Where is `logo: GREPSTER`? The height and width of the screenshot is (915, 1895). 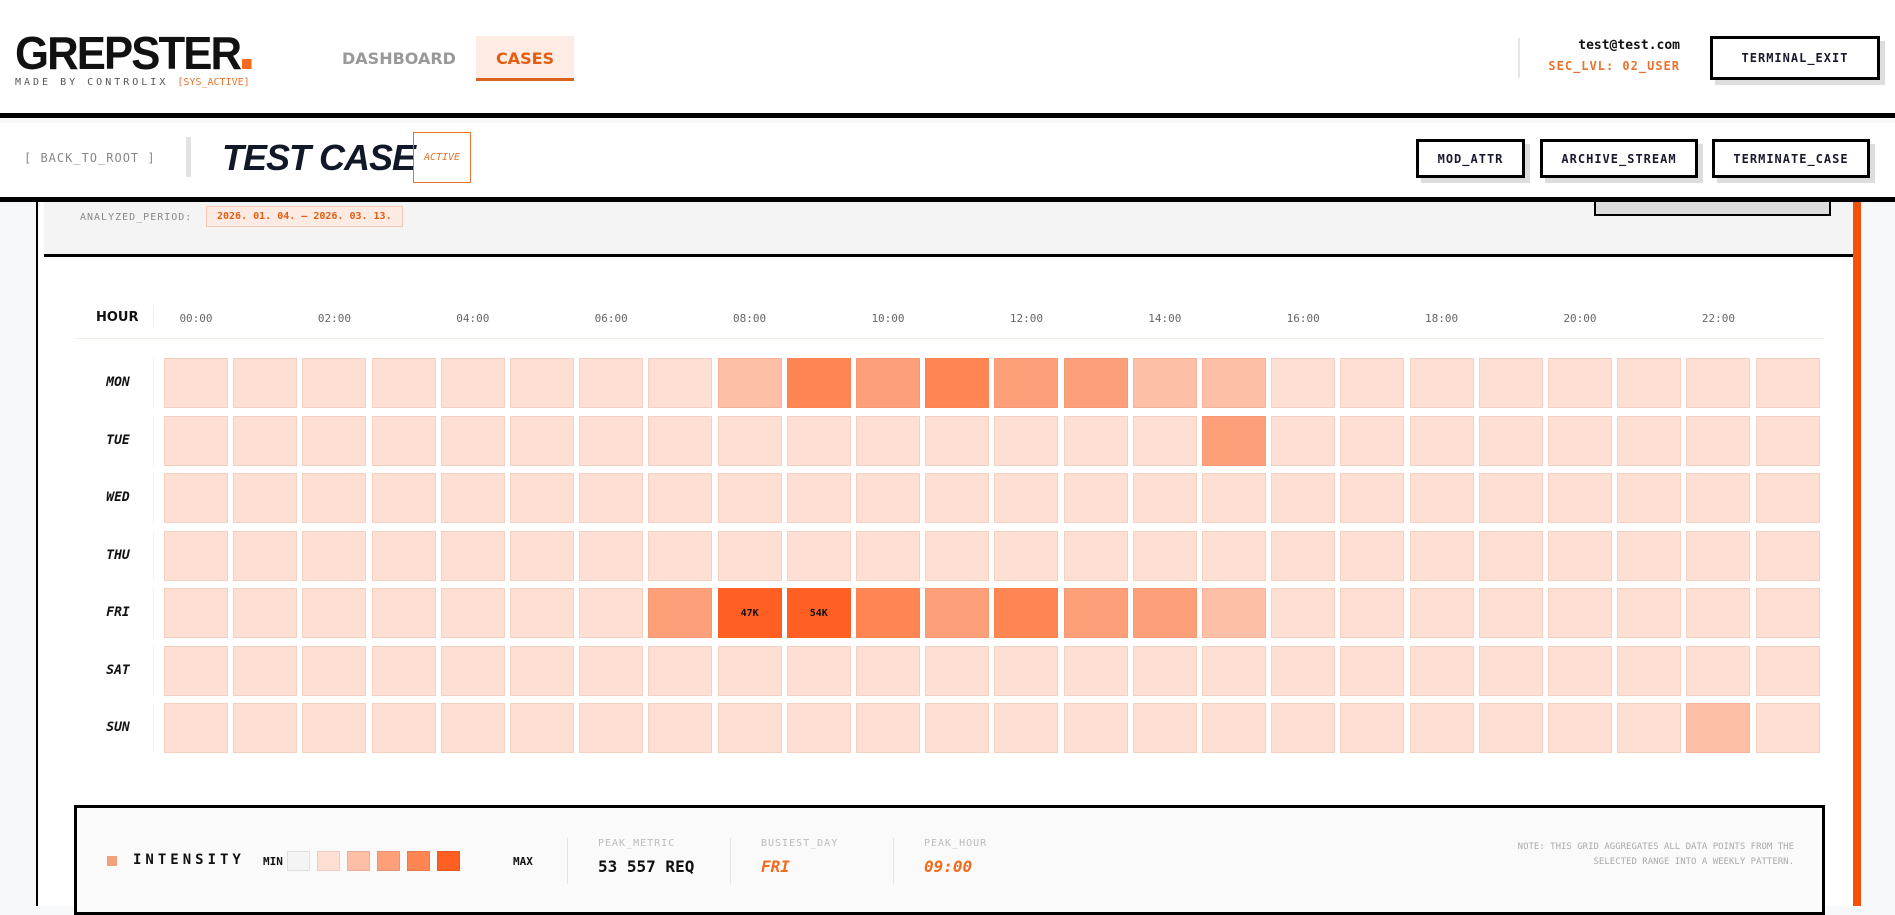
logo: GREPSTER is located at coordinates (133, 53).